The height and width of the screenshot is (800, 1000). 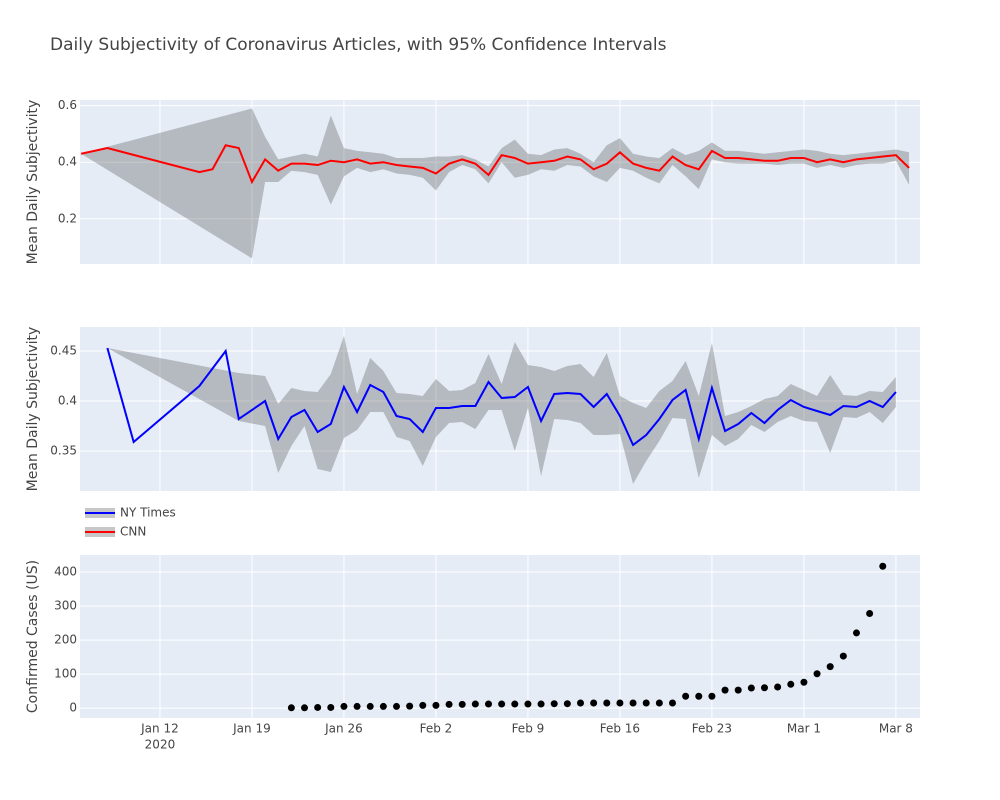 What do you see at coordinates (620, 729) in the screenshot?
I see `x-tick-label: Feb 16` at bounding box center [620, 729].